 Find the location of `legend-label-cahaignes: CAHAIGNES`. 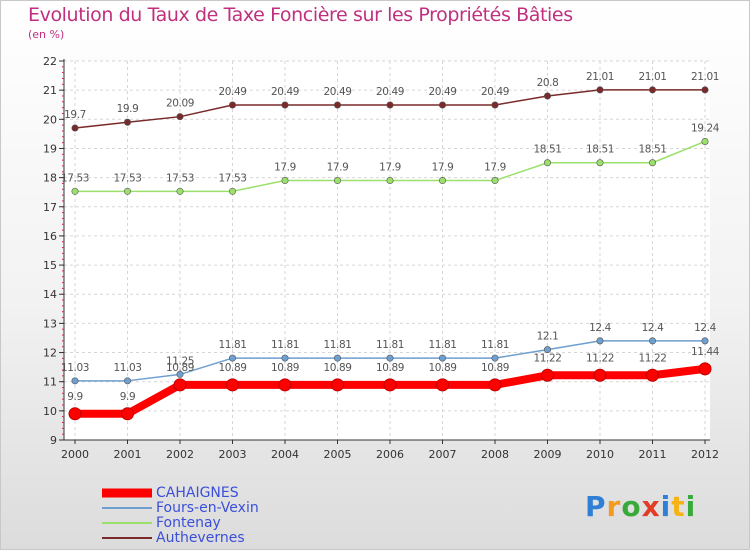

legend-label-cahaignes: CAHAIGNES is located at coordinates (197, 493).